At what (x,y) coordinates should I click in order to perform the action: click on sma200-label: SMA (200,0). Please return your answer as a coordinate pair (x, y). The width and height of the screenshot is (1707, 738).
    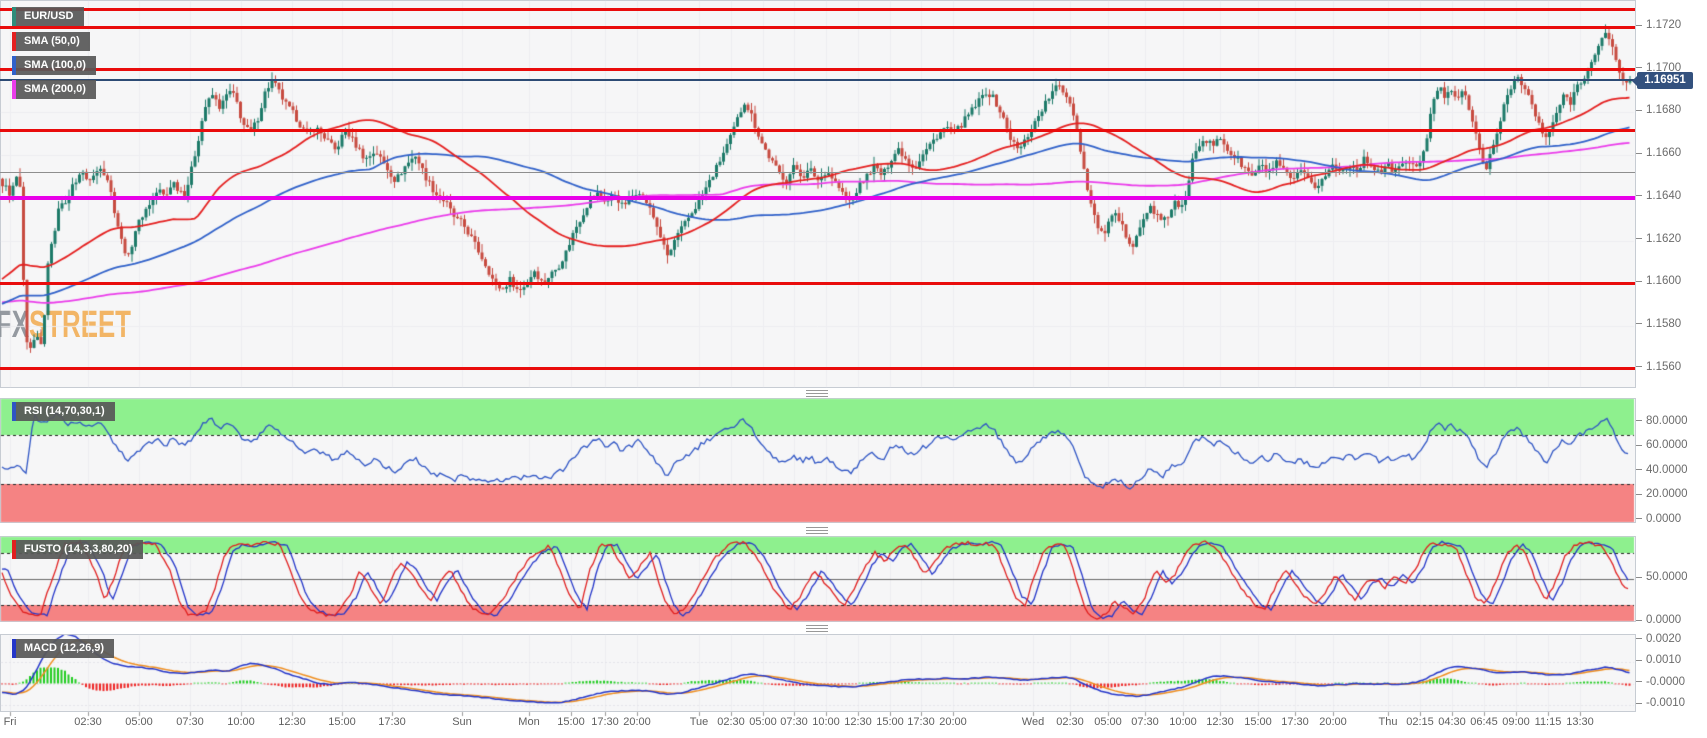
    Looking at the image, I should click on (55, 89).